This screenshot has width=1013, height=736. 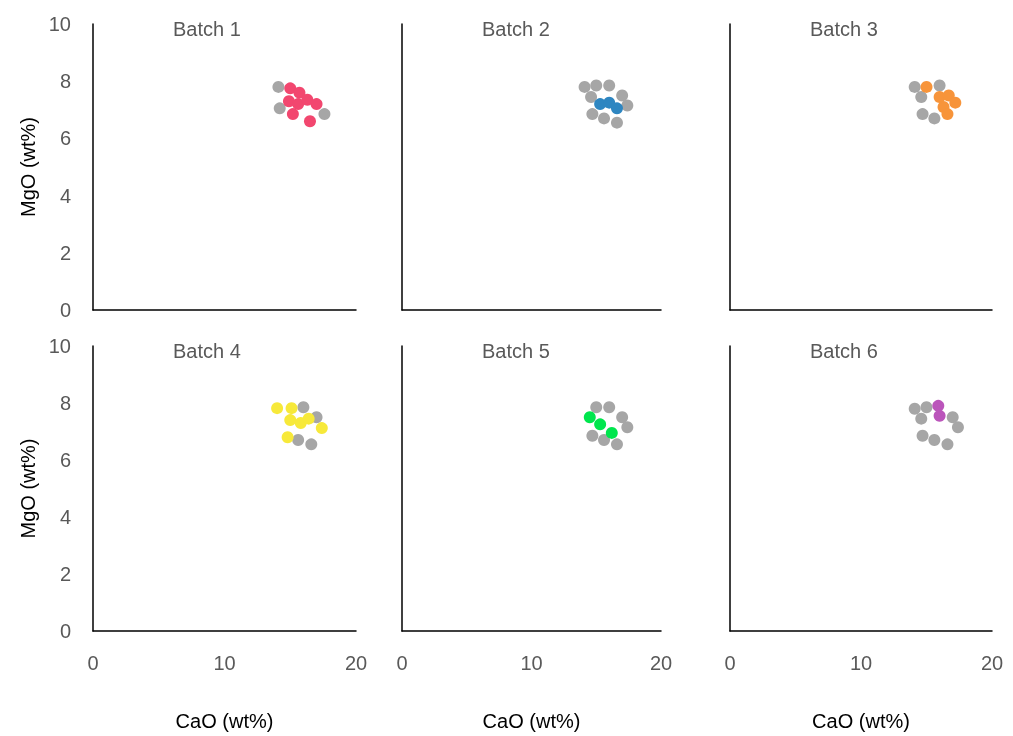 I want to click on chart-title: Batch 4, so click(x=207, y=351).